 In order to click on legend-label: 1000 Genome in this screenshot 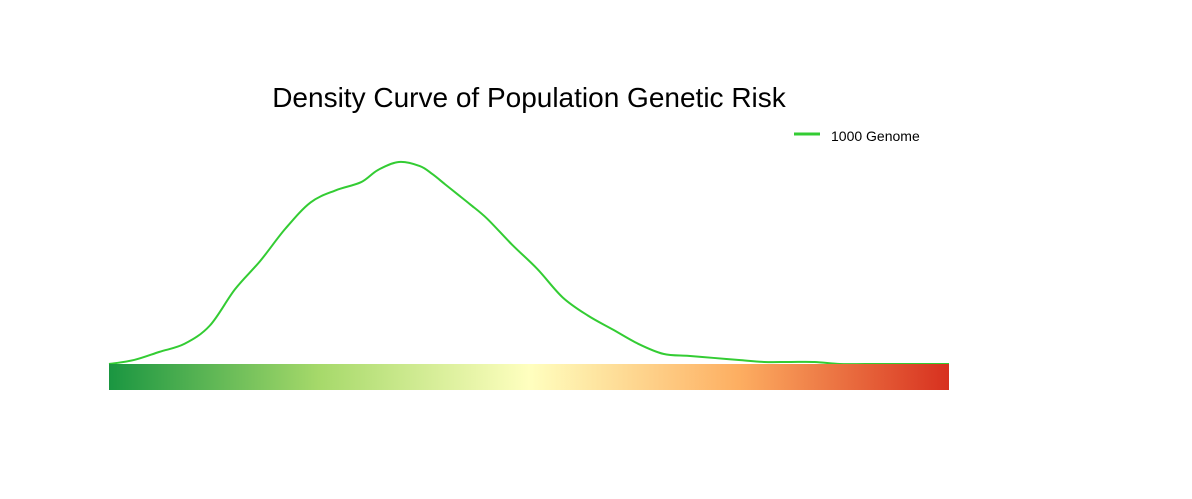, I will do `click(875, 136)`.